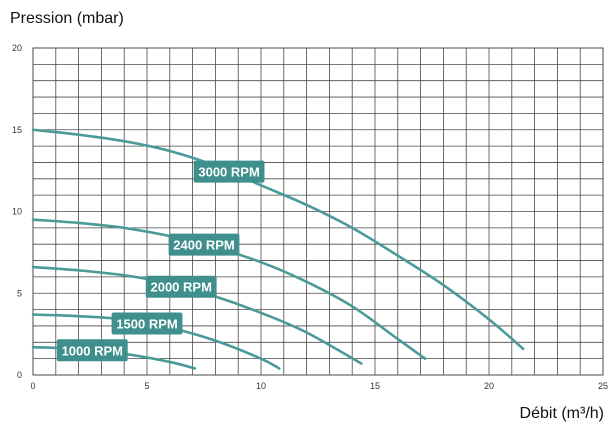 The height and width of the screenshot is (428, 614). I want to click on series-label: 3000 RPM, so click(229, 171).